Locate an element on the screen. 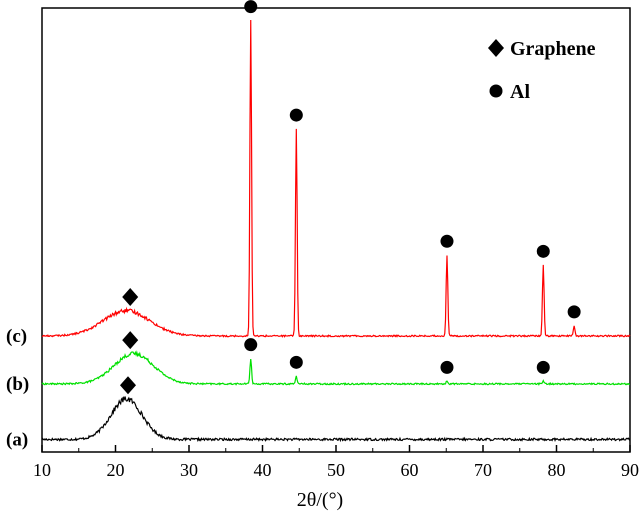 The width and height of the screenshot is (644, 521). x-tick-label: 40 is located at coordinates (263, 470).